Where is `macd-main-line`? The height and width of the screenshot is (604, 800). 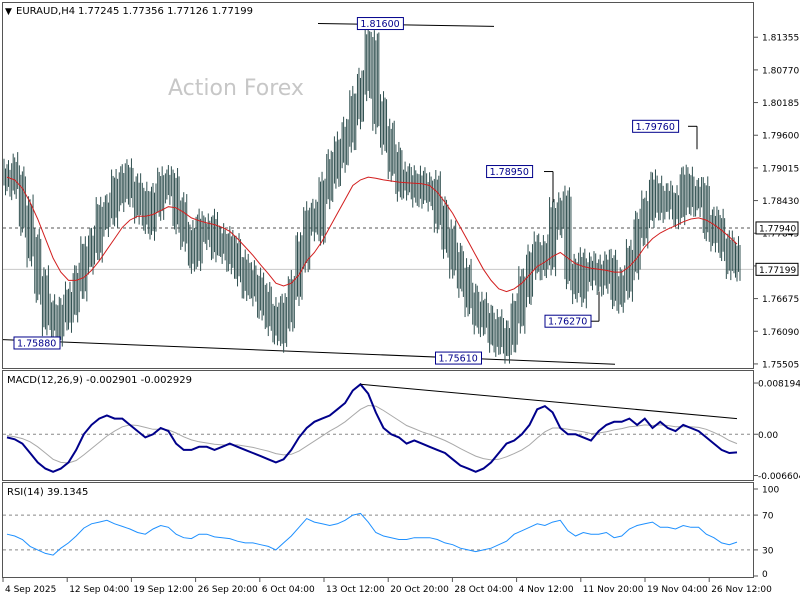
macd-main-line is located at coordinates (372, 427).